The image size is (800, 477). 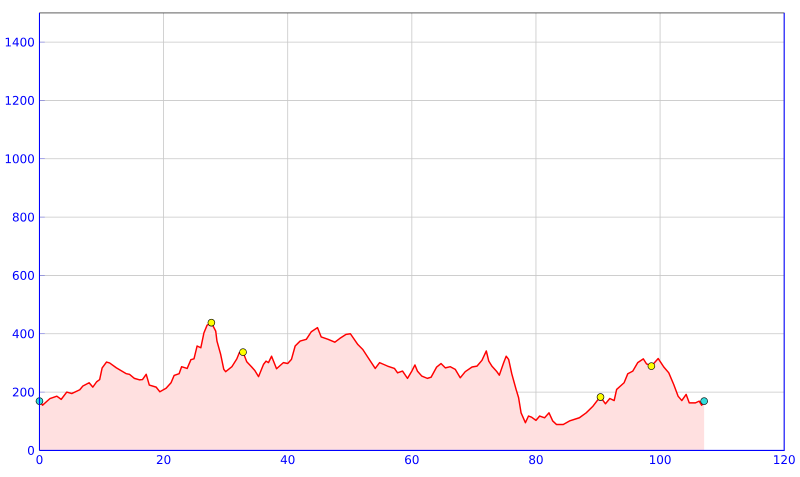 What do you see at coordinates (23, 333) in the screenshot?
I see `y-tick-label: 400` at bounding box center [23, 333].